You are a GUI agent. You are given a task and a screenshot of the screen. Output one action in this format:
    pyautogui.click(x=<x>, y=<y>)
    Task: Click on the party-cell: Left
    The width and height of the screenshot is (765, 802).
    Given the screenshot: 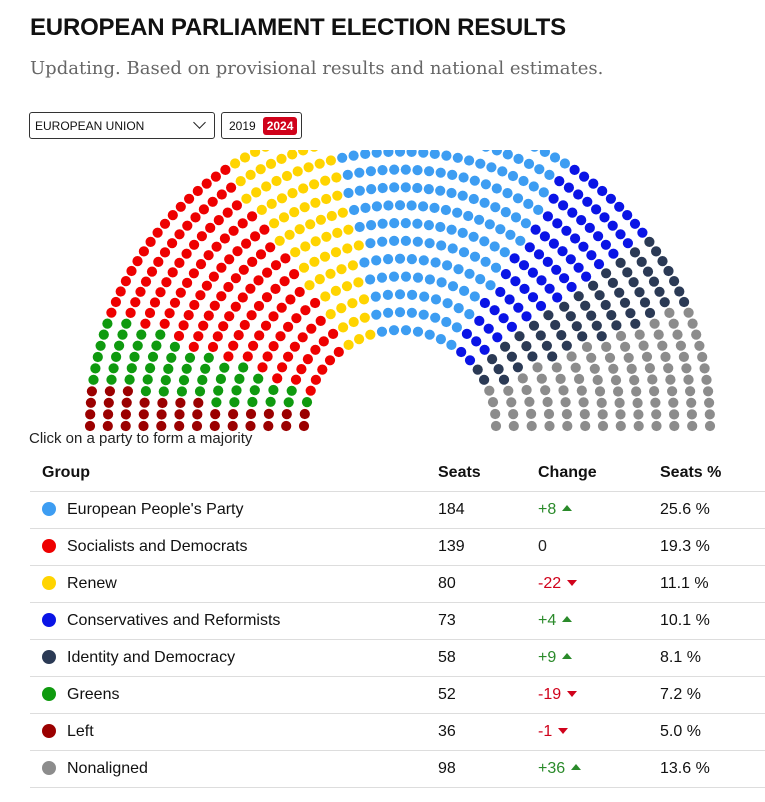 What is the action you would take?
    pyautogui.click(x=228, y=732)
    